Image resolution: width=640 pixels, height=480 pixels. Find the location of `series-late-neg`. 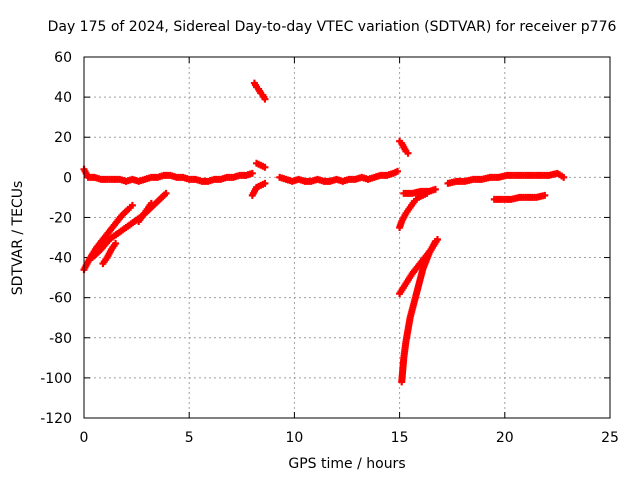

series-late-neg is located at coordinates (519, 197).